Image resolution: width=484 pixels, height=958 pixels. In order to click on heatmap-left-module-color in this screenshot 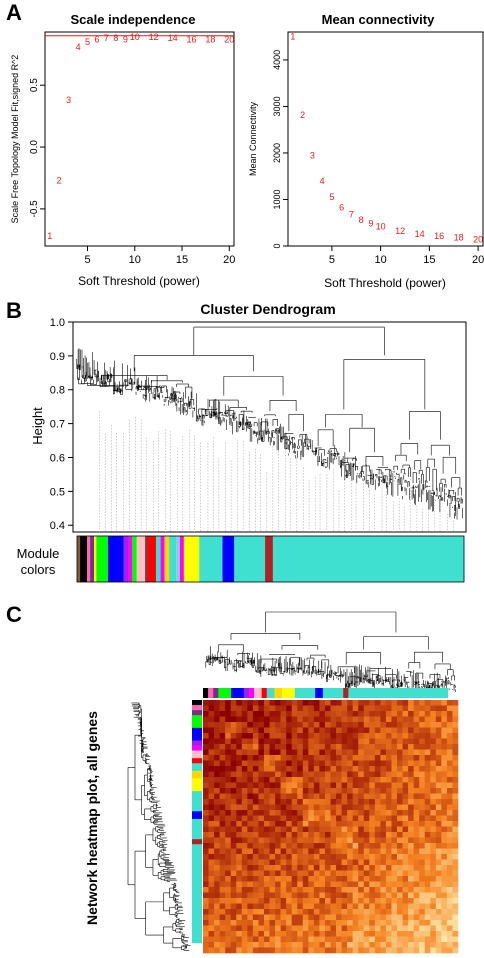, I will do `click(197, 801)`.